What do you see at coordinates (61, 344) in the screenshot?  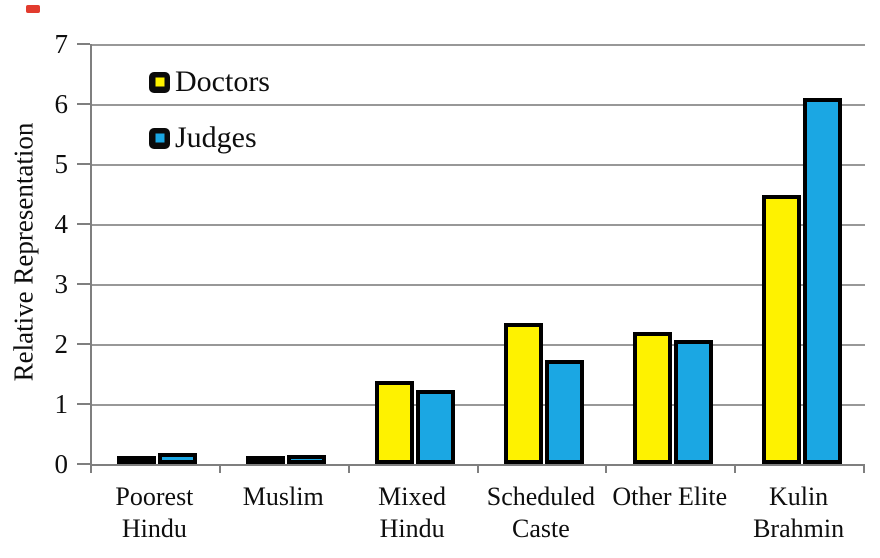 I see `y-tick-label: 2` at bounding box center [61, 344].